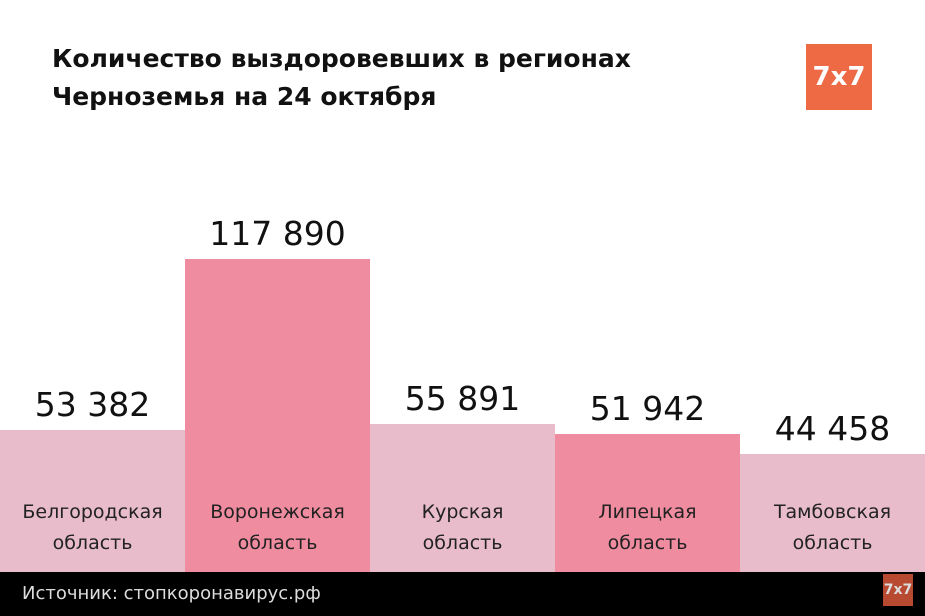 The image size is (925, 616). Describe the element at coordinates (898, 590) in the screenshot. I see `footer-logo: 7x7` at that location.